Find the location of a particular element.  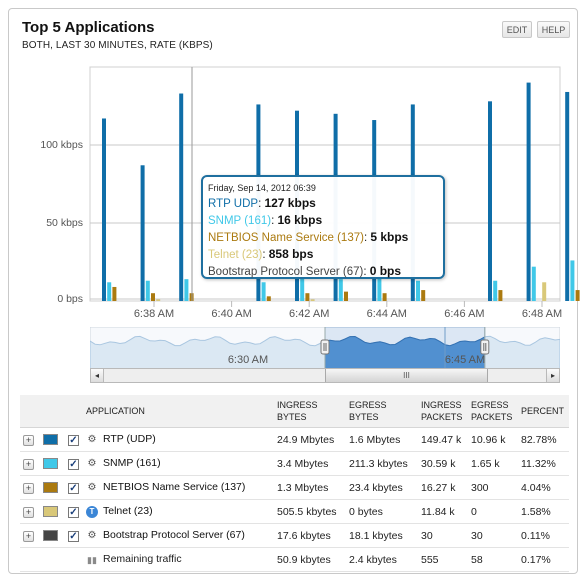

col-ingress-packets: INGRESS PACKETS is located at coordinates (443, 411).